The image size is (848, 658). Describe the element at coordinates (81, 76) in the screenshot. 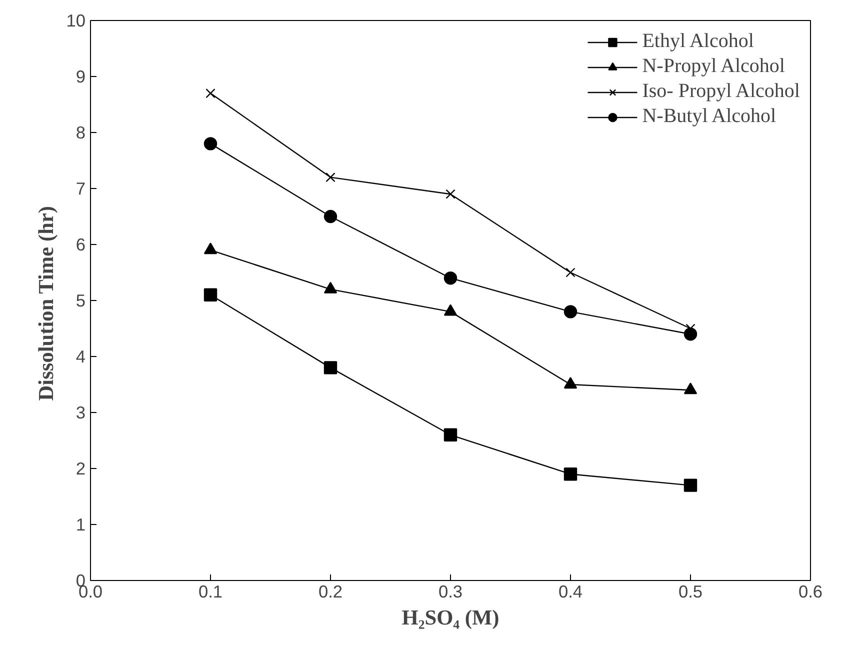

I see `y-tick-label: 9` at that location.